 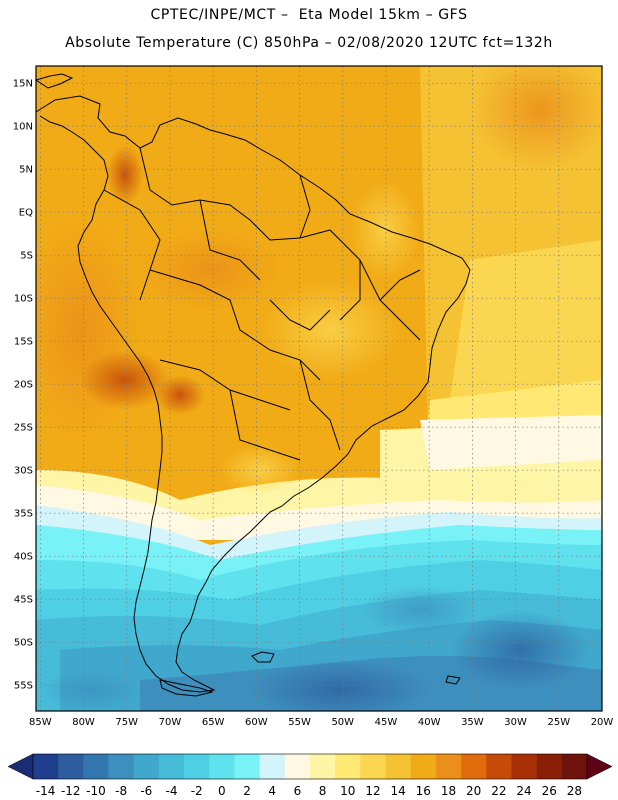 I want to click on lon-label: 35W, so click(x=472, y=722).